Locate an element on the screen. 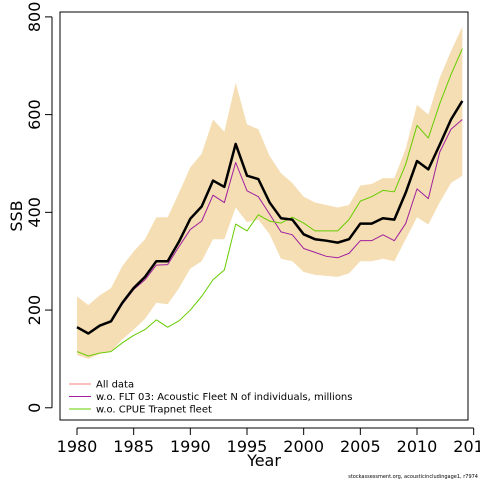 The height and width of the screenshot is (480, 480). y-axis-title: SSB is located at coordinates (16, 215).